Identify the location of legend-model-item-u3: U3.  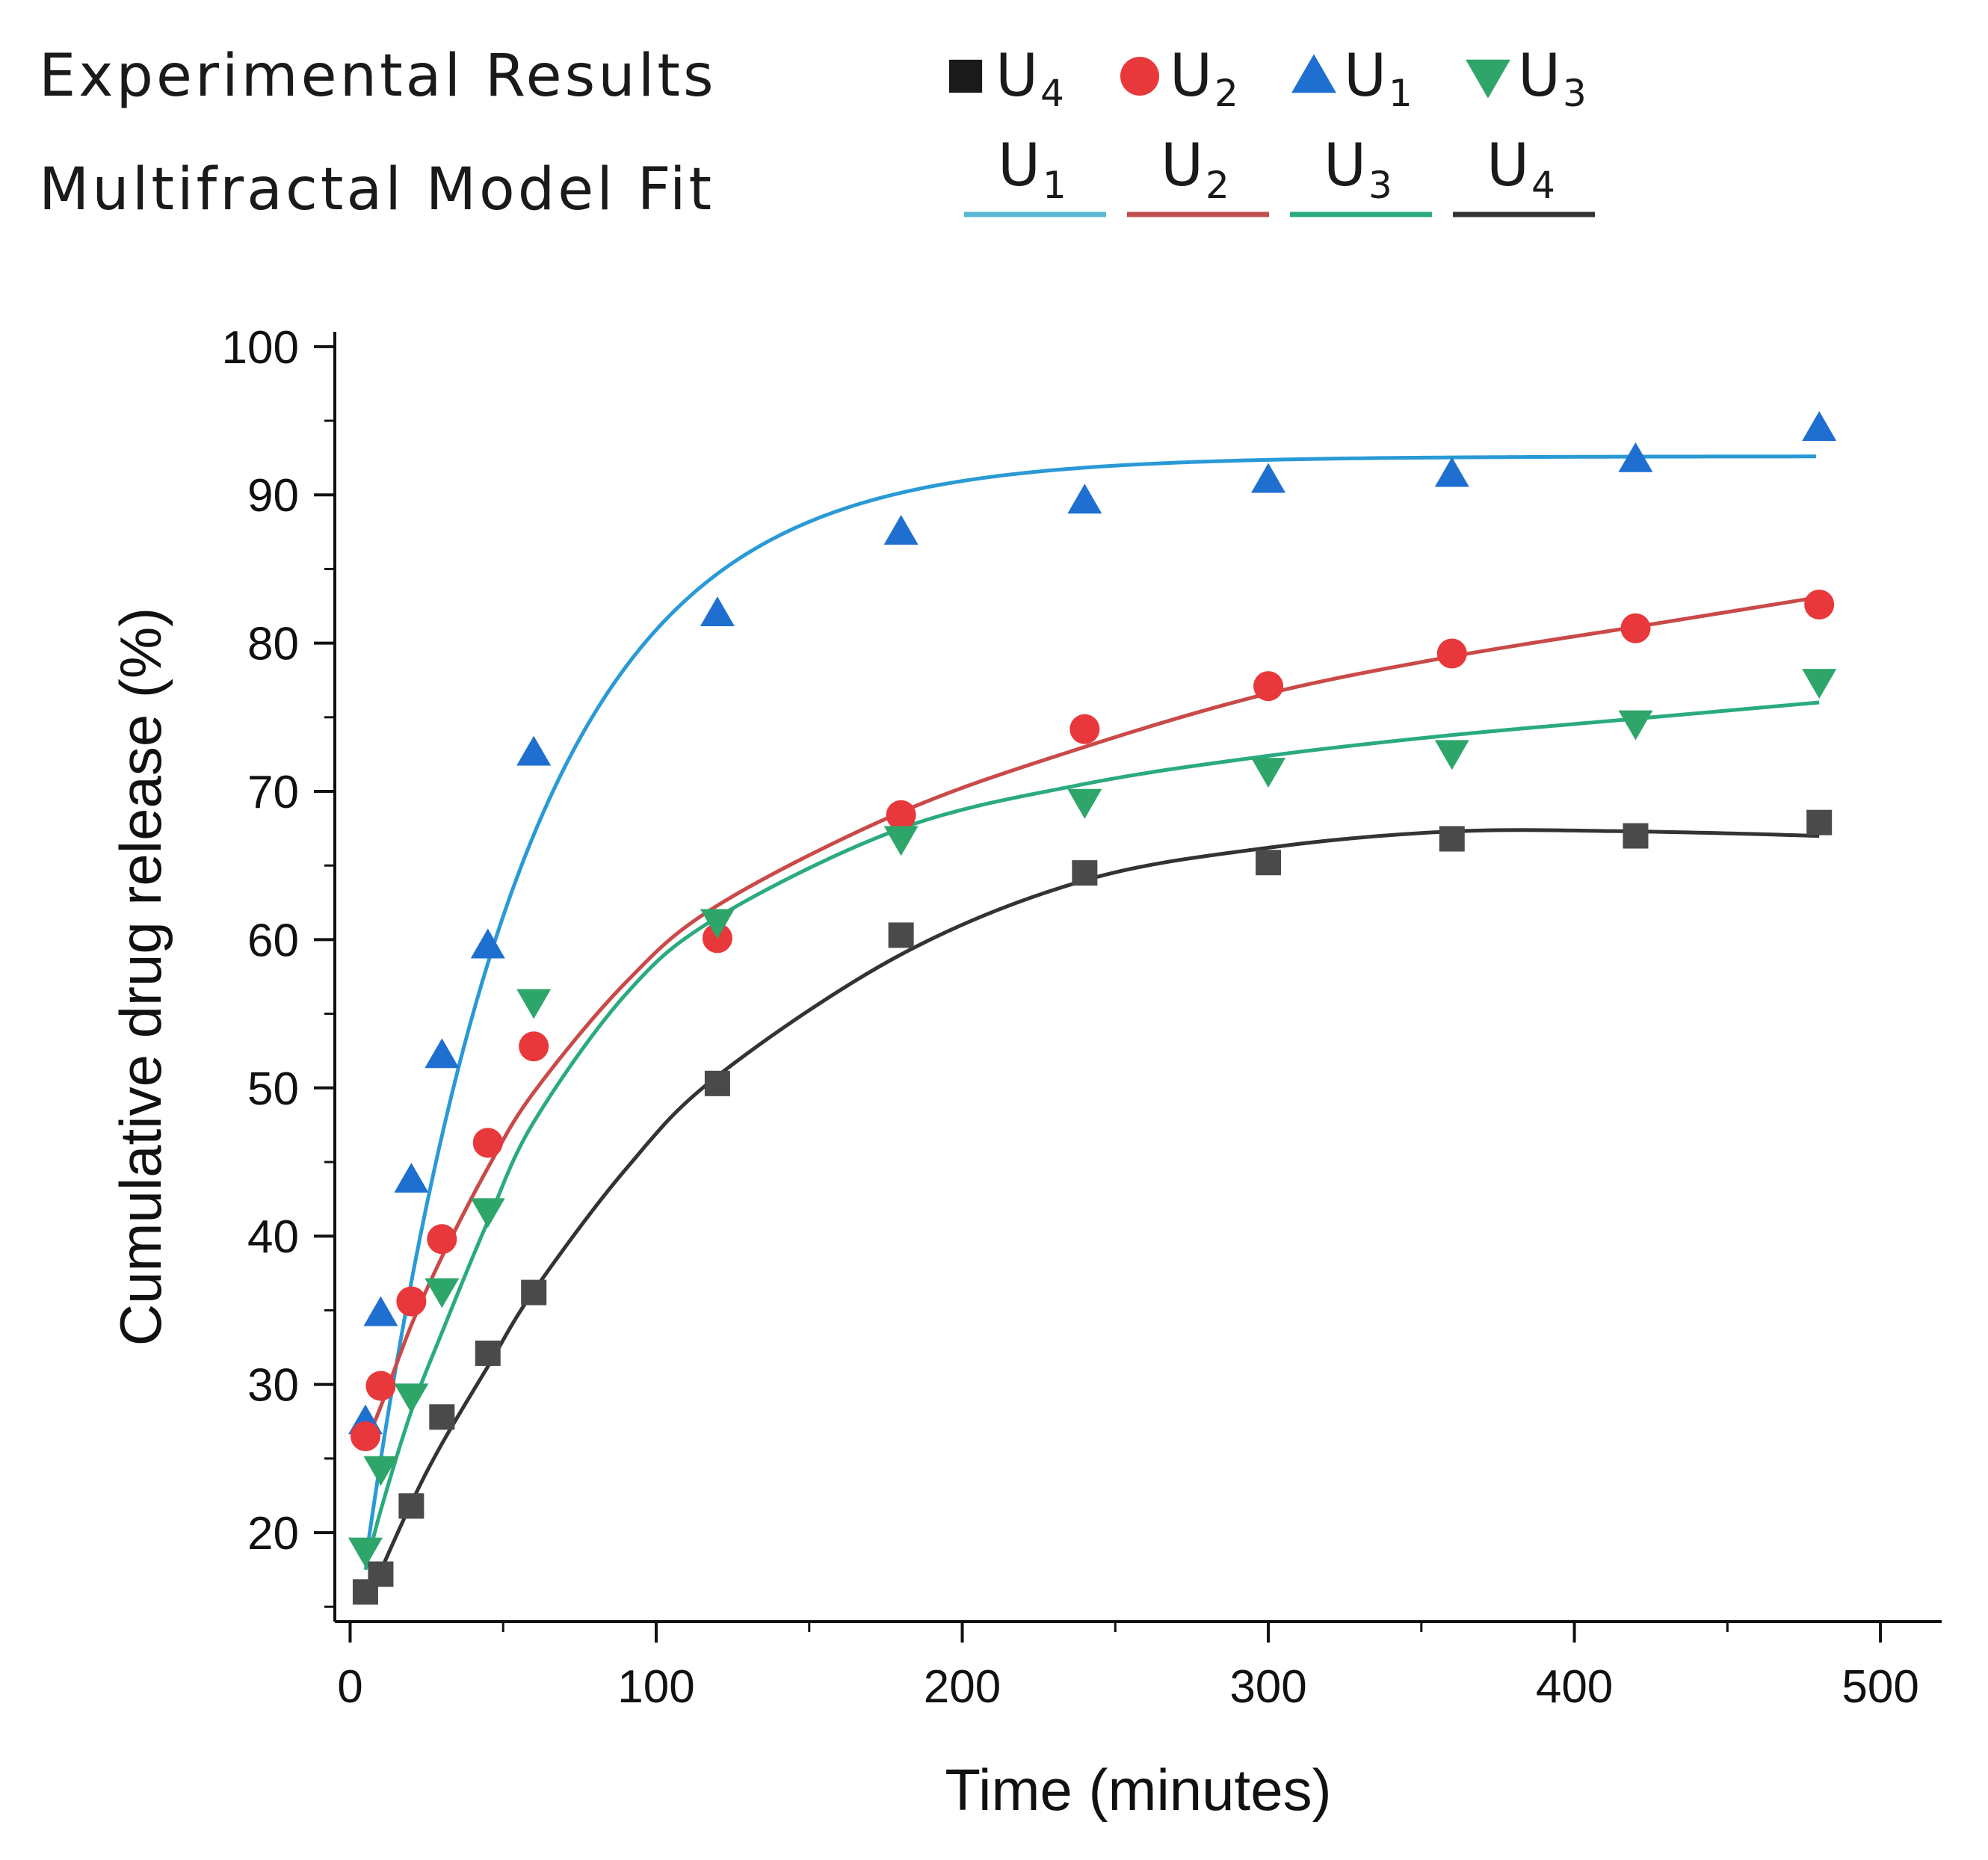
(1361, 174).